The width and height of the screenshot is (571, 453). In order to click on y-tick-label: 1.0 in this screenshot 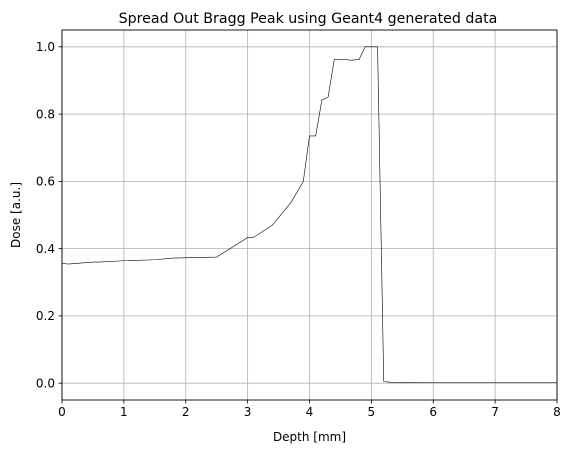, I will do `click(45, 47)`.